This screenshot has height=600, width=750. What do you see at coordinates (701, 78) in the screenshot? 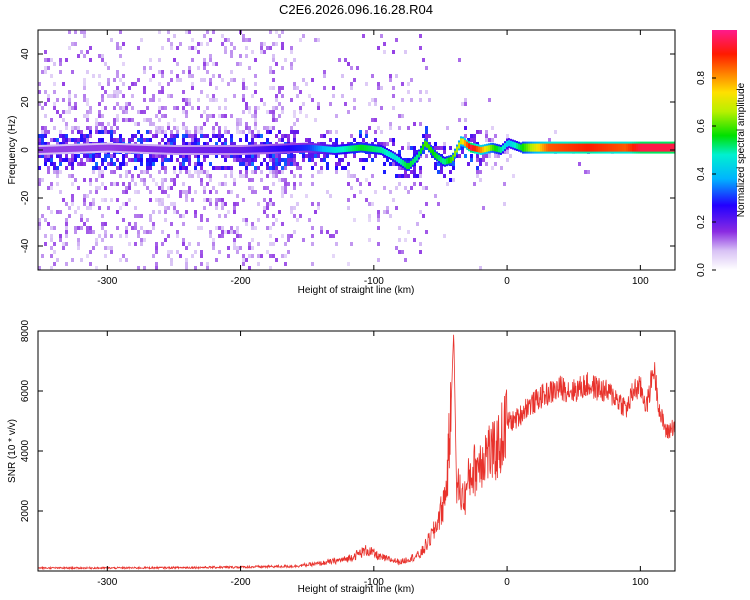
I see `colorbar-tick-label: 0.8` at bounding box center [701, 78].